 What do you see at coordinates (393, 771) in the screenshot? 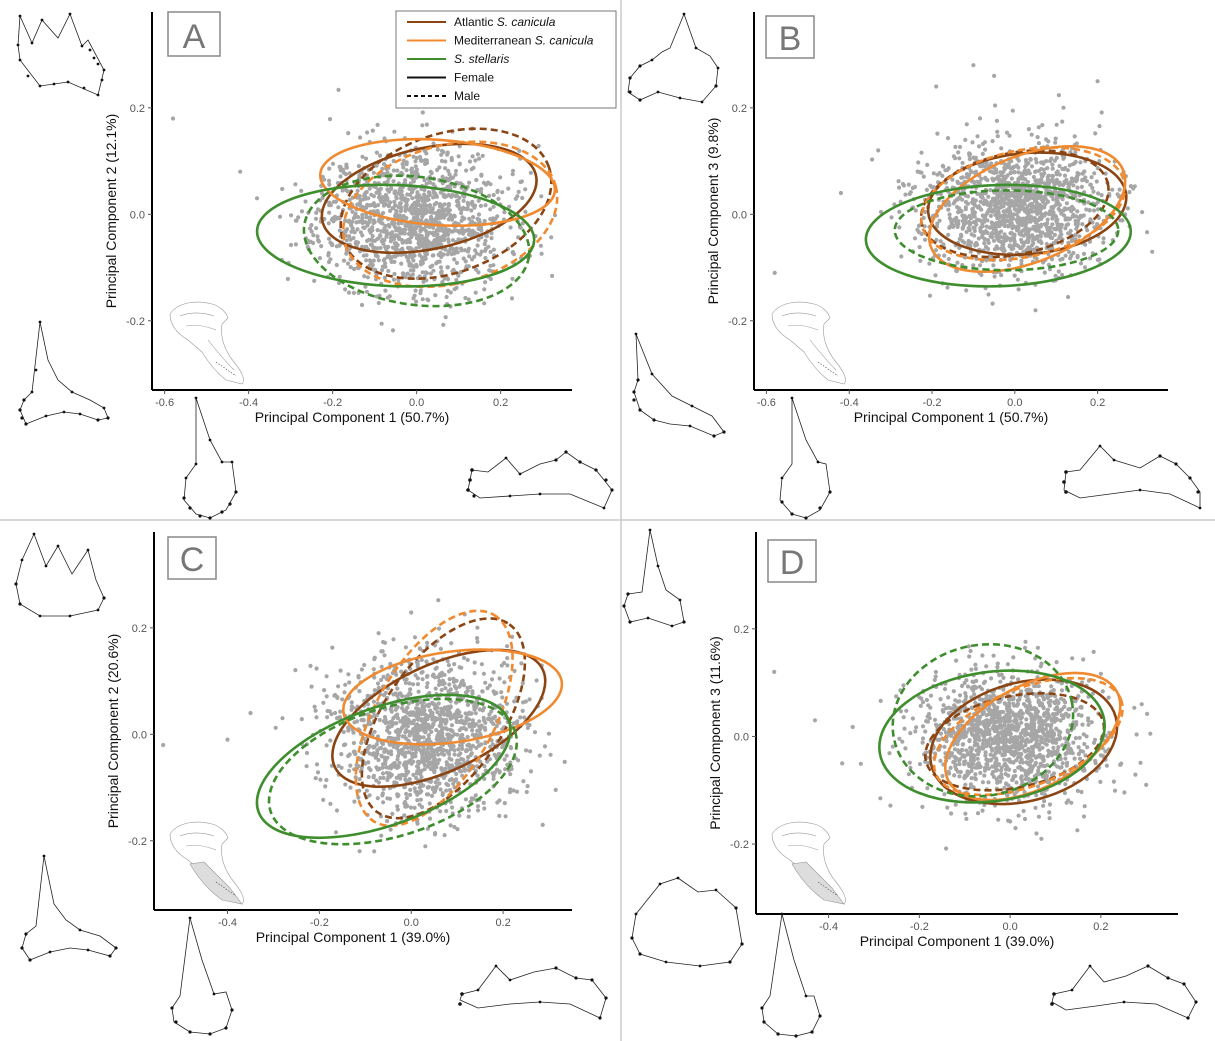
I see `ellipse-stellaris-male` at bounding box center [393, 771].